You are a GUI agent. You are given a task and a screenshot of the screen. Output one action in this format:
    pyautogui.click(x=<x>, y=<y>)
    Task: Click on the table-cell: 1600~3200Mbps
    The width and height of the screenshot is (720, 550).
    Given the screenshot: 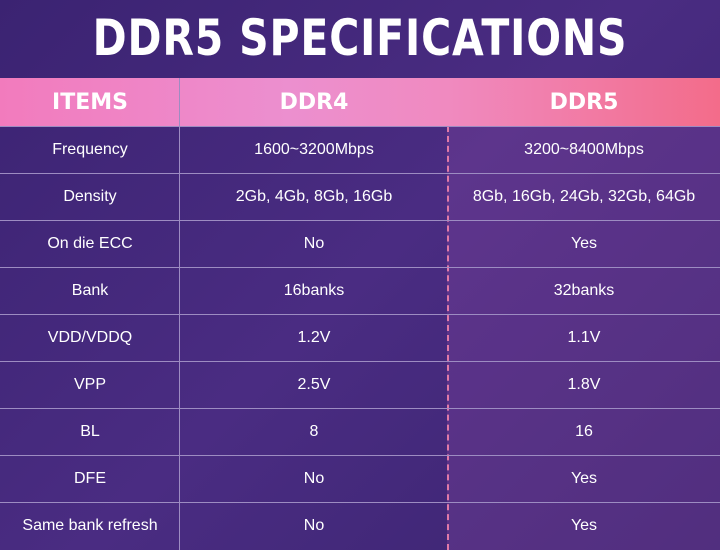 What is the action you would take?
    pyautogui.click(x=314, y=149)
    